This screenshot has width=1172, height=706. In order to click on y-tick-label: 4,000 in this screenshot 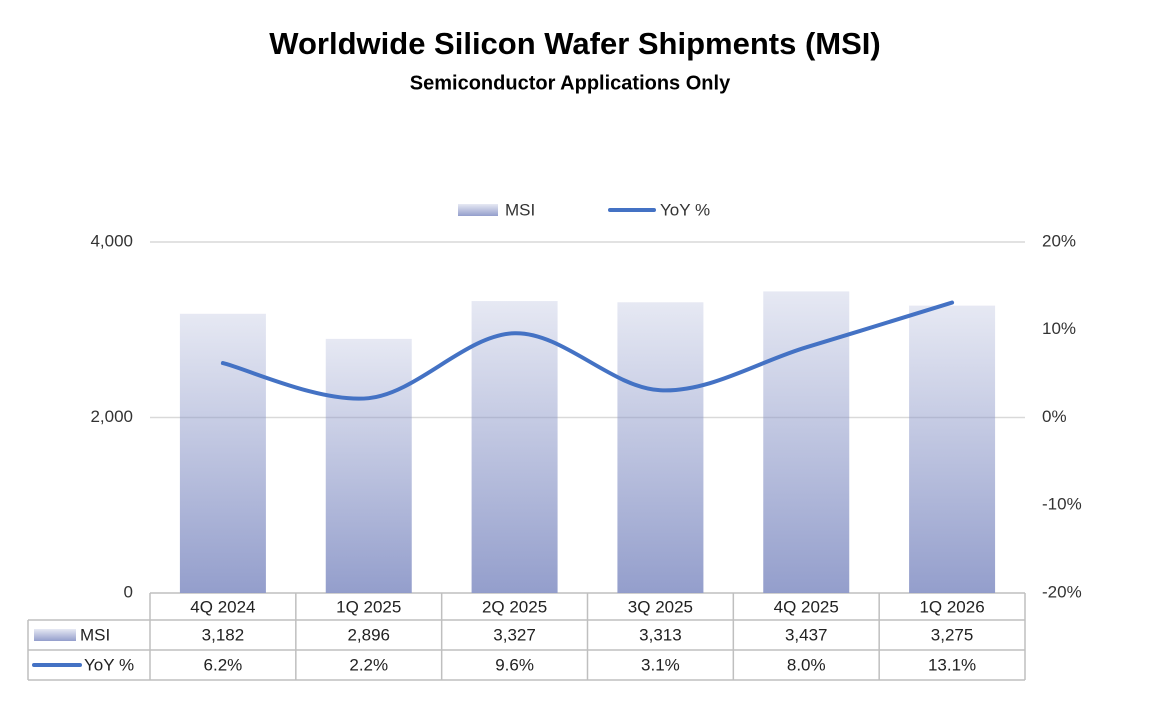, I will do `click(111, 240)`.